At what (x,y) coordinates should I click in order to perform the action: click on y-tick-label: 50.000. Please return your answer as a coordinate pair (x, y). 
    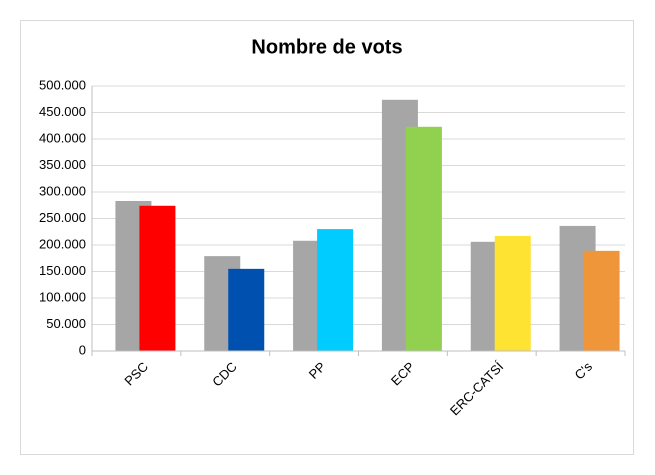
    Looking at the image, I should click on (66, 323).